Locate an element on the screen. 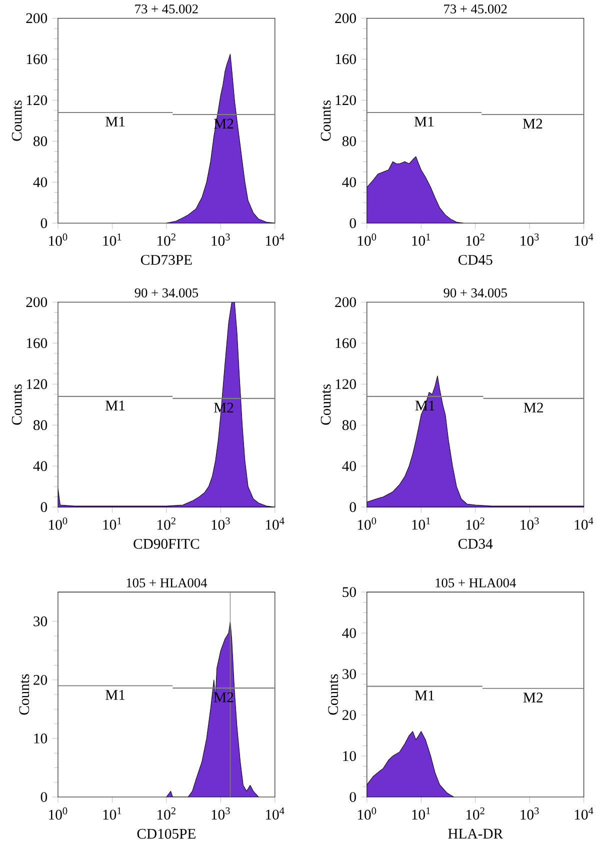 The image size is (600, 850). y-tick-label: 50 is located at coordinates (349, 592).